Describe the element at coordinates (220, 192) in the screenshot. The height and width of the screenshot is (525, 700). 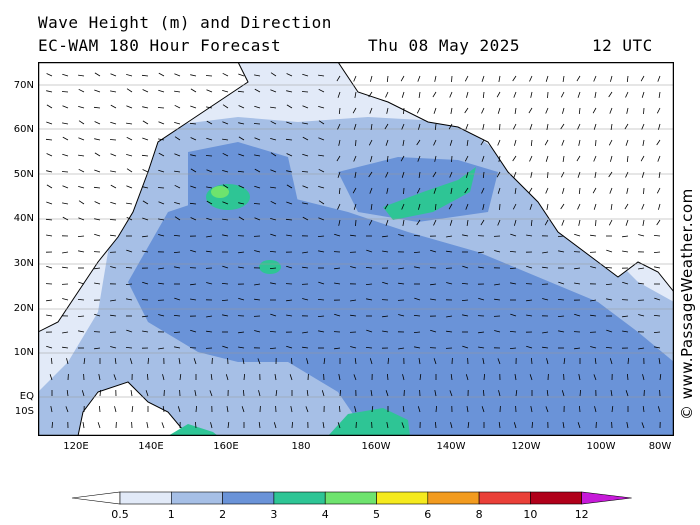
I see `wave-zone-4-5m-kamchatka` at that location.